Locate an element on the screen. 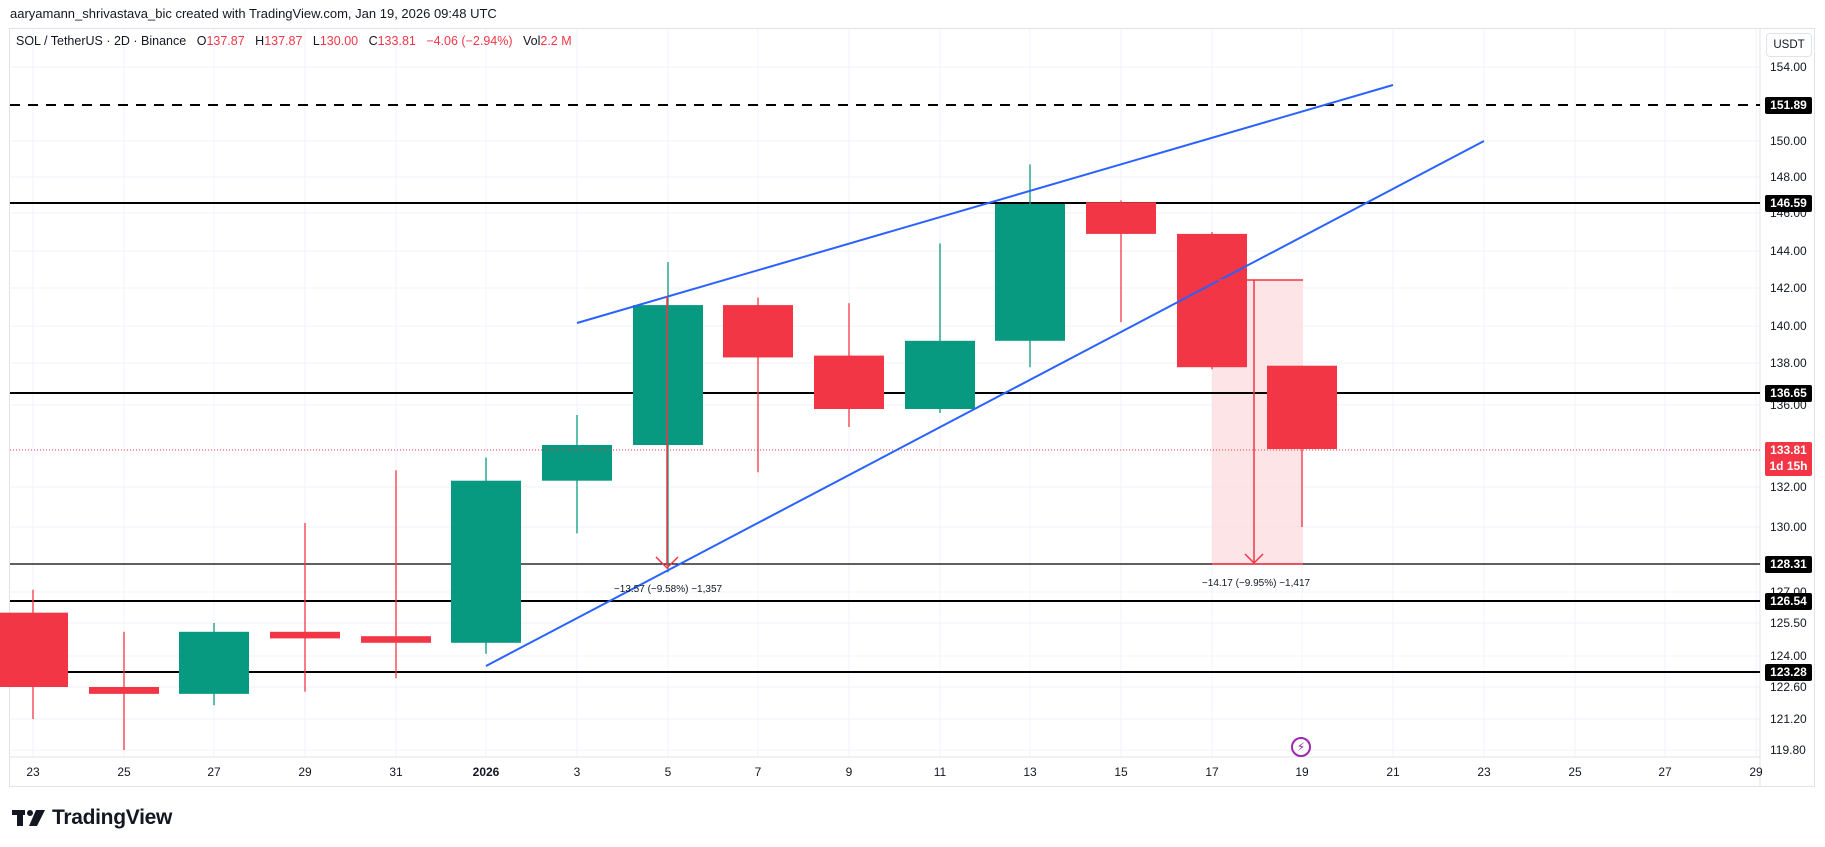 The width and height of the screenshot is (1825, 847). lightning-event-icon: ⚡ is located at coordinates (1301, 747).